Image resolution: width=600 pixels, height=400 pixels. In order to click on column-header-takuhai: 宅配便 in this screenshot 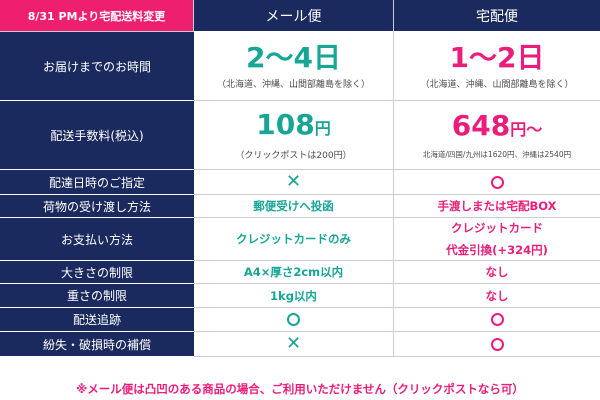, I will do `click(497, 16)`.